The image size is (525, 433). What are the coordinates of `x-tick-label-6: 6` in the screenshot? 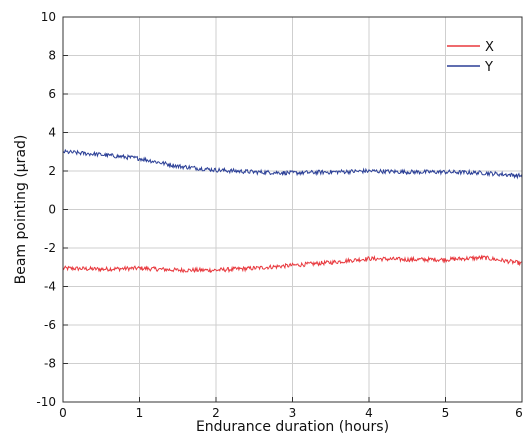 It's located at (519, 413).